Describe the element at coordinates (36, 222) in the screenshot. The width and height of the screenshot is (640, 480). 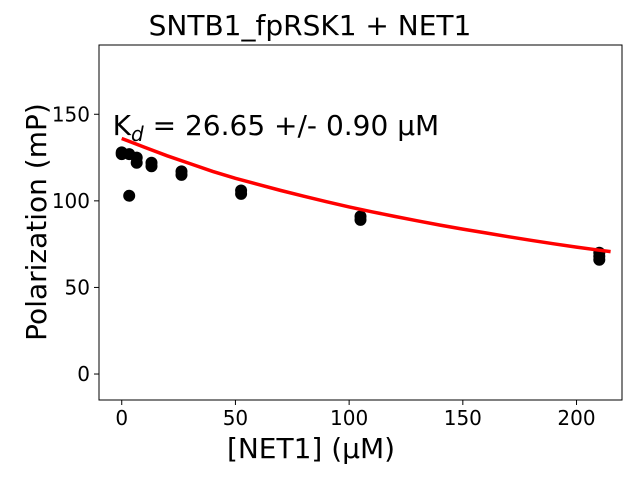
I see `y-axis-label: Polarization (mP)` at that location.